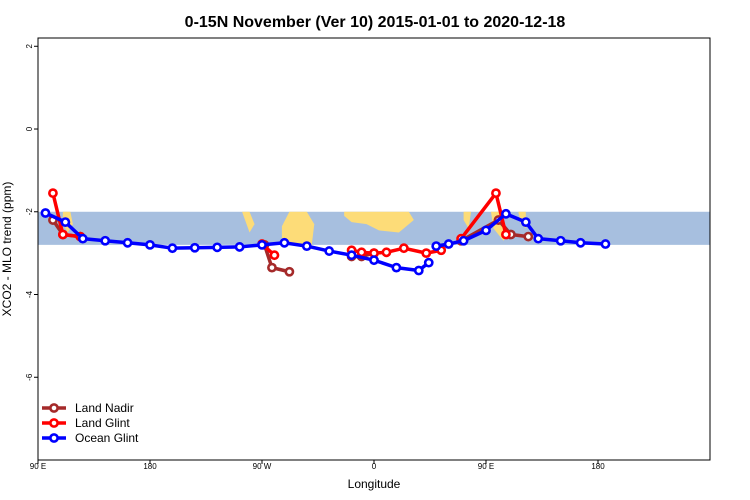  I want to click on series-layer, so click(325, 232).